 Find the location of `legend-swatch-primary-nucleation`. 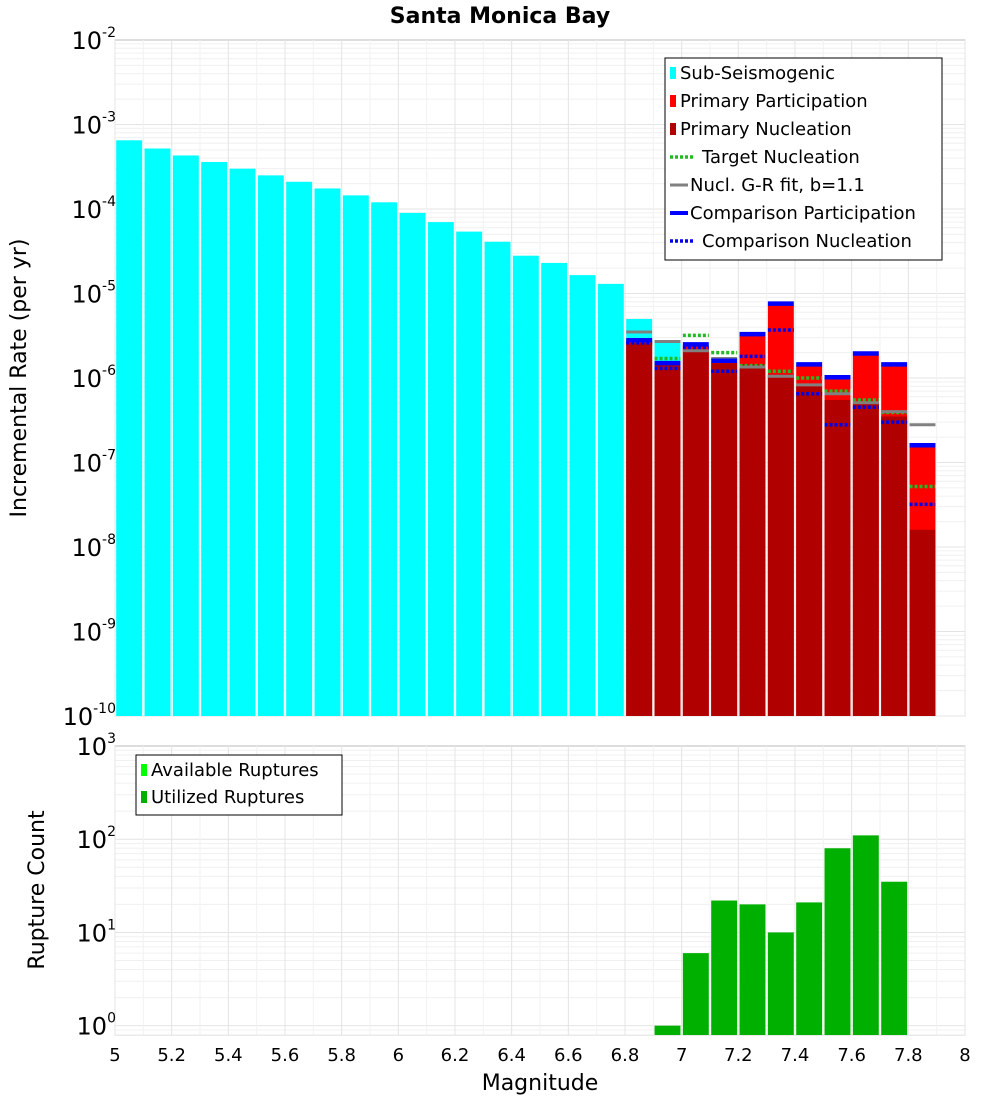

legend-swatch-primary-nucleation is located at coordinates (673, 129).